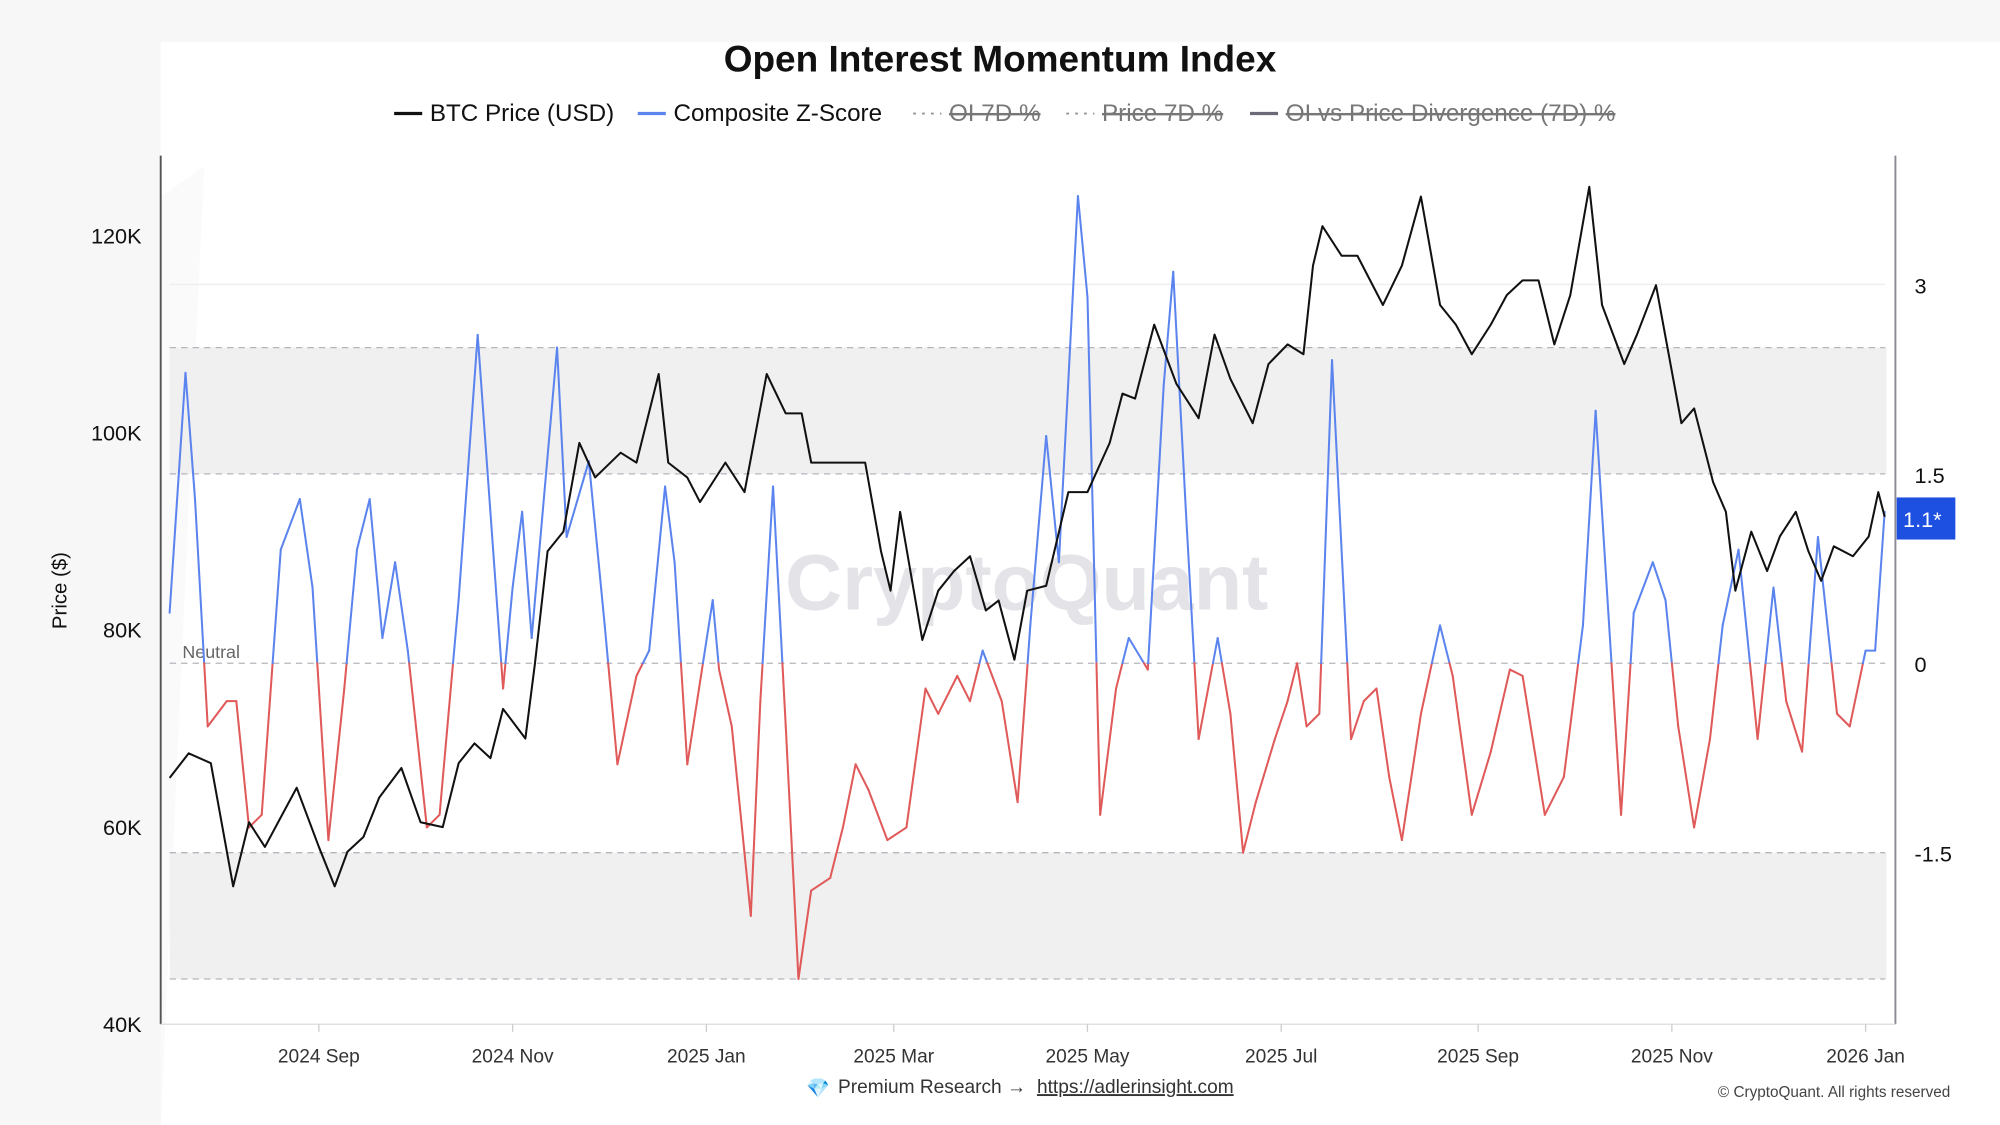  Describe the element at coordinates (504, 113) in the screenshot. I see `legend-item: BTC Price (USD)` at that location.